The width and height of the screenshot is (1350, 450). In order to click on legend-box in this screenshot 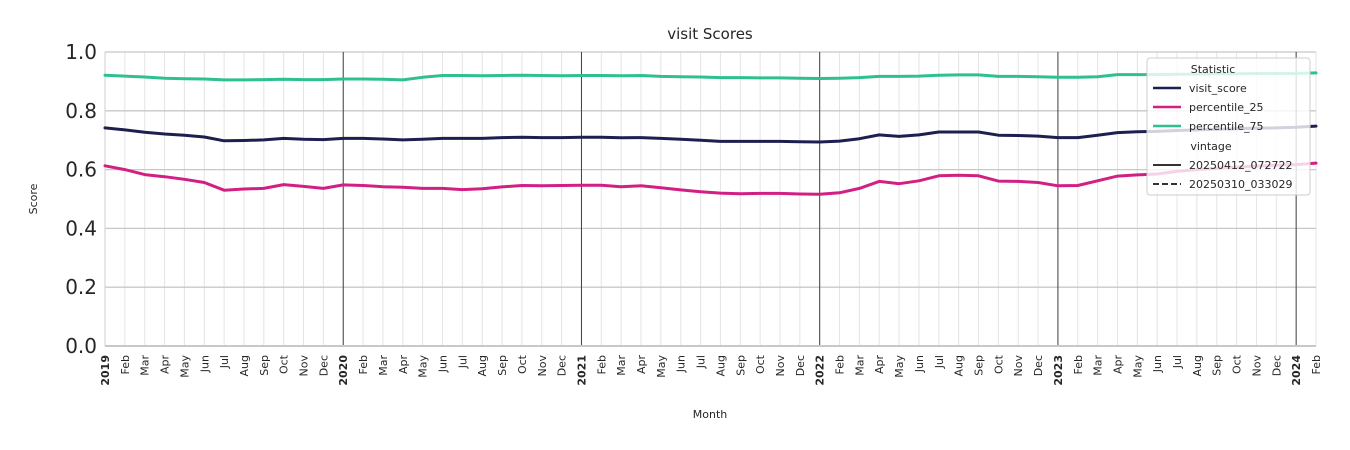, I will do `click(1228, 126)`.